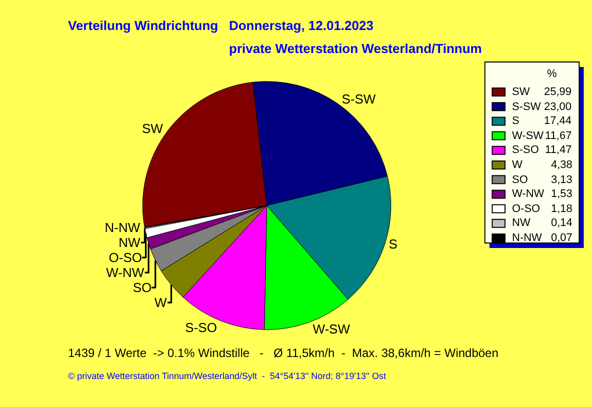 This screenshot has width=592, height=407. I want to click on data-label: 17,44, so click(558, 121).